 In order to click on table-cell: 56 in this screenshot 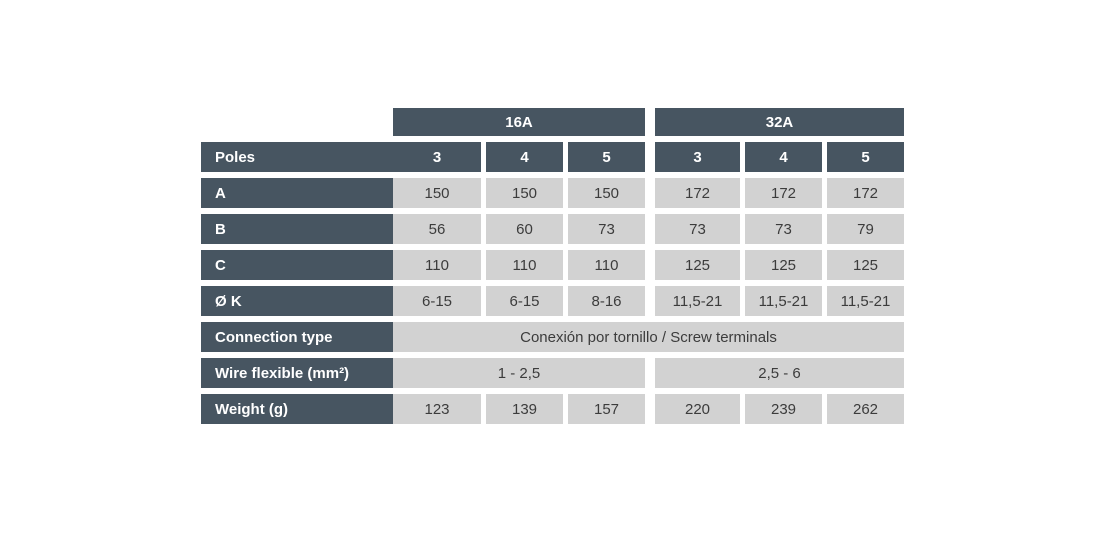, I will do `click(437, 229)`.